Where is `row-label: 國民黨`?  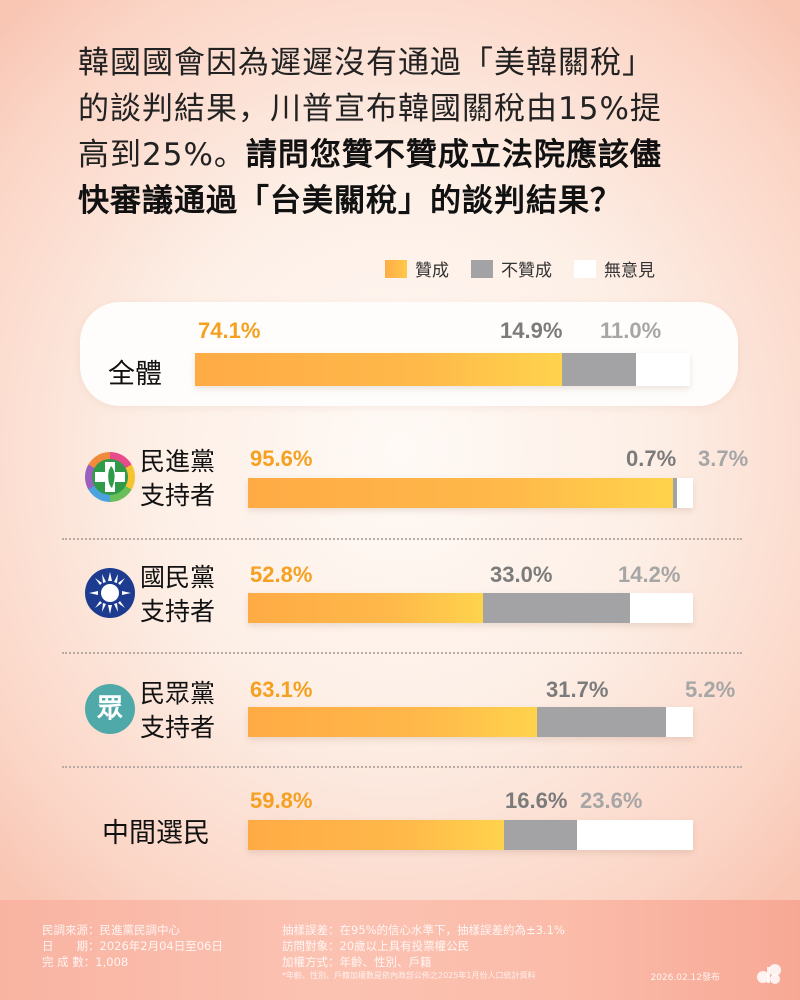 row-label: 國民黨 is located at coordinates (178, 577).